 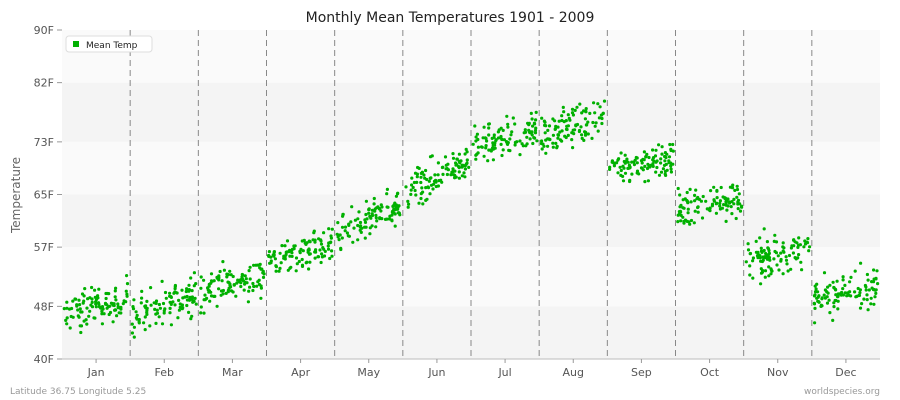 I want to click on y-axis-label: Temperature, so click(x=16, y=195).